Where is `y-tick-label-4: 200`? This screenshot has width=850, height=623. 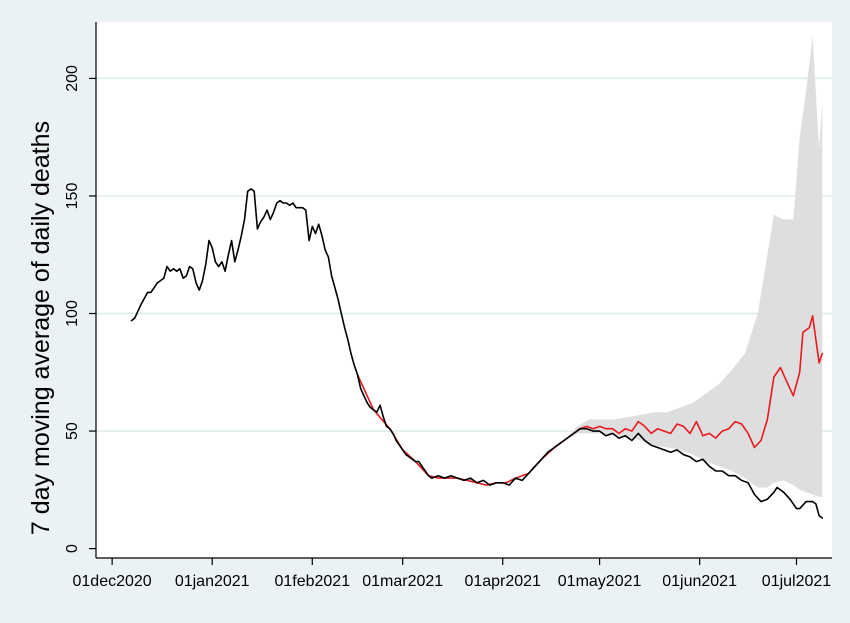 y-tick-label-4: 200 is located at coordinates (72, 78).